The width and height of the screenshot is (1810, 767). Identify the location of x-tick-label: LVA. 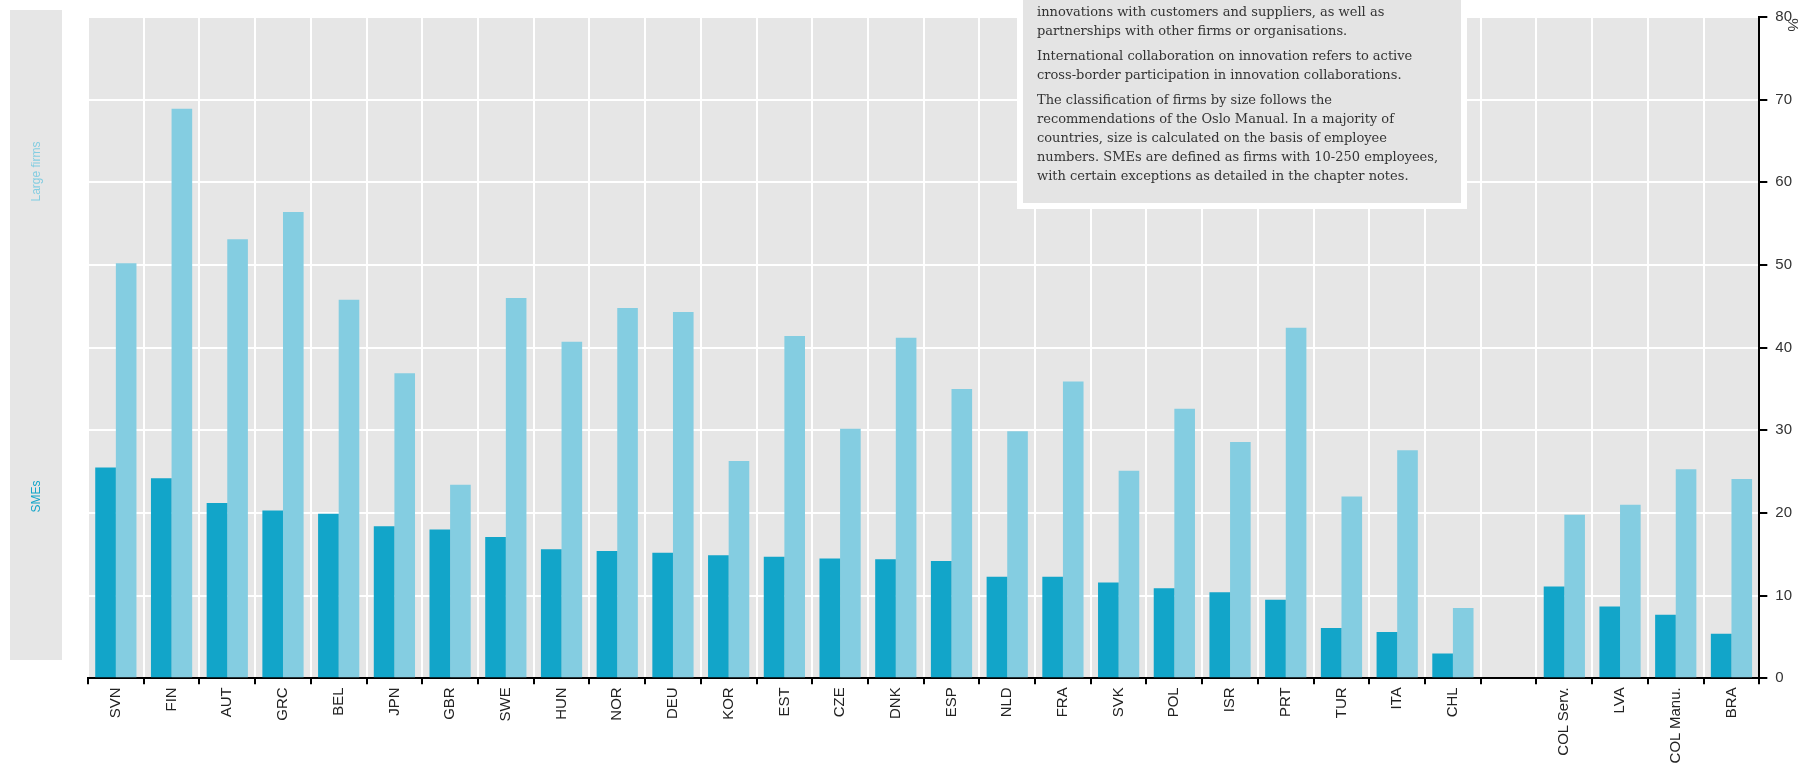
(1619, 700).